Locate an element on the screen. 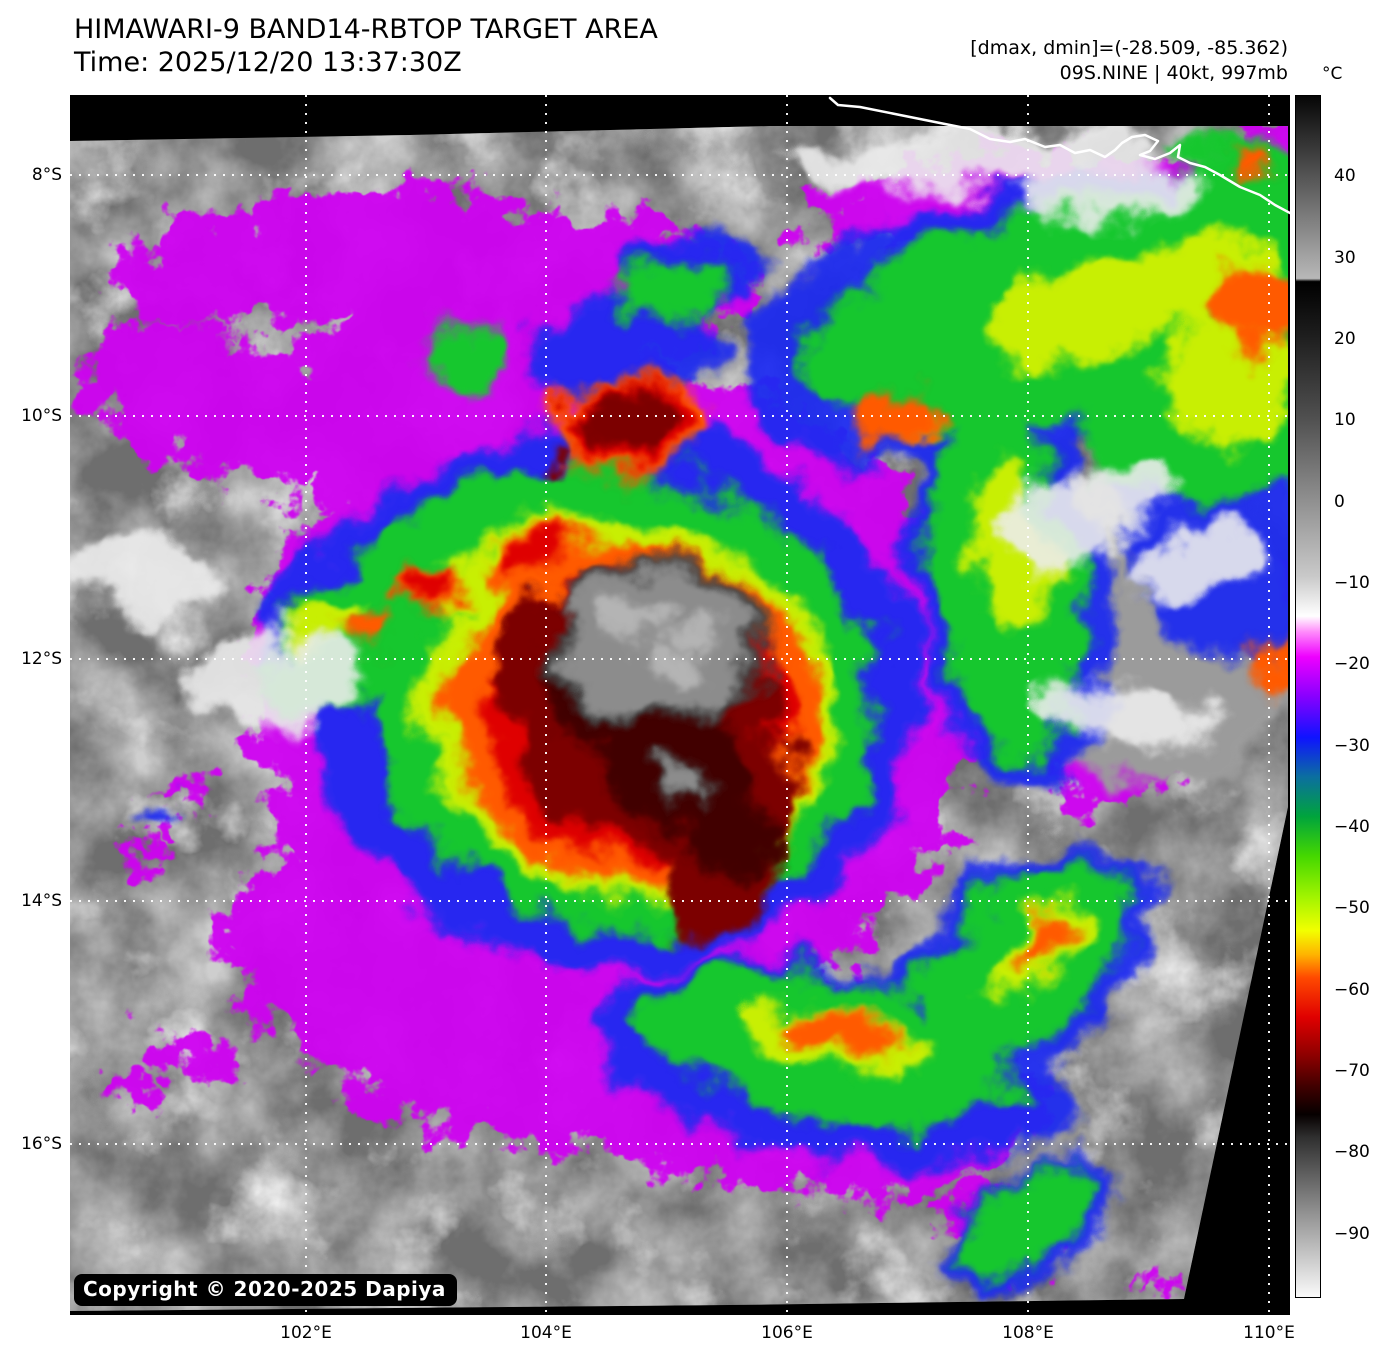 The width and height of the screenshot is (1388, 1359). lat-label-14s: 14°S is located at coordinates (41, 901).